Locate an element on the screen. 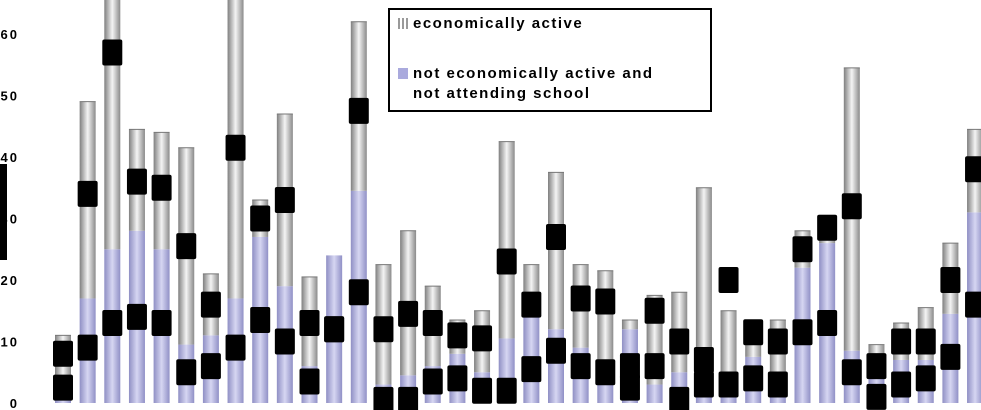  legend-swatch-economically-active is located at coordinates (403, 23).